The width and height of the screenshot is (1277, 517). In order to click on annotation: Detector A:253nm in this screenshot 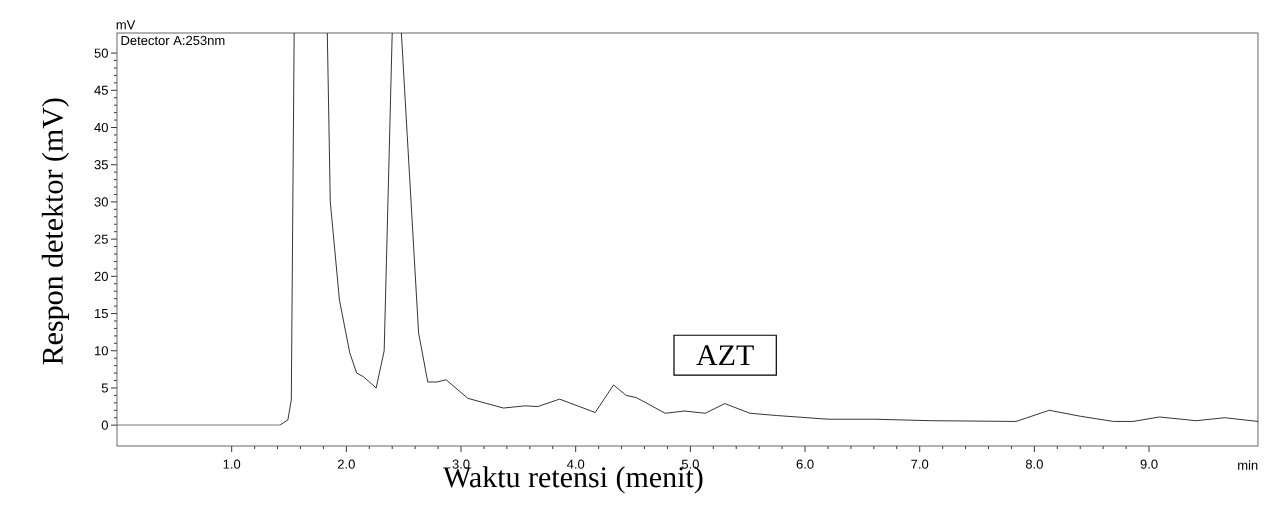, I will do `click(173, 40)`.